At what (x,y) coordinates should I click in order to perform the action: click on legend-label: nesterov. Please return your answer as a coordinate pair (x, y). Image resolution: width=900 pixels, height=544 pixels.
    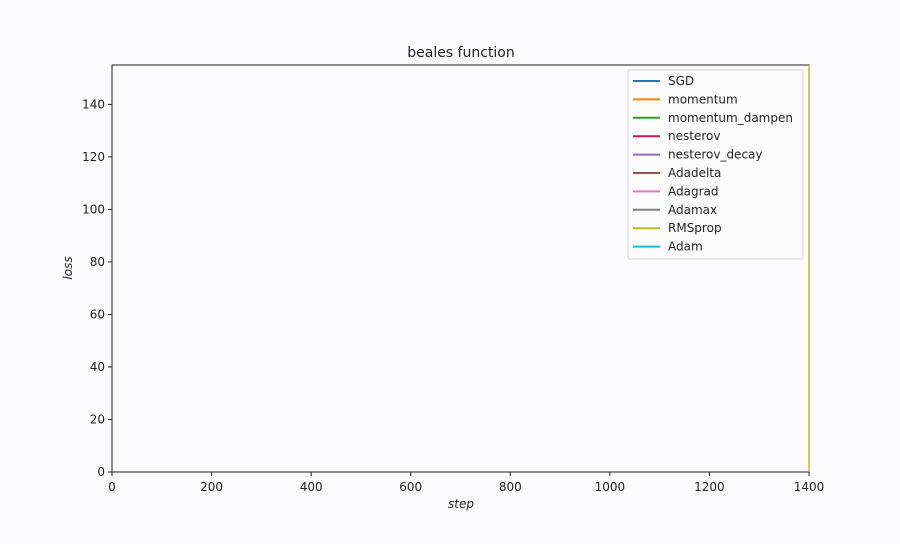
    Looking at the image, I should click on (694, 136).